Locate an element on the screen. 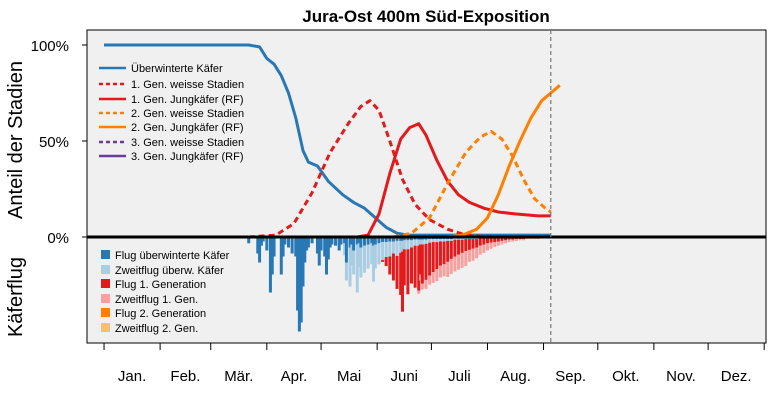 Image resolution: width=770 pixels, height=405 pixels. month-label-3: Apr. is located at coordinates (294, 376).